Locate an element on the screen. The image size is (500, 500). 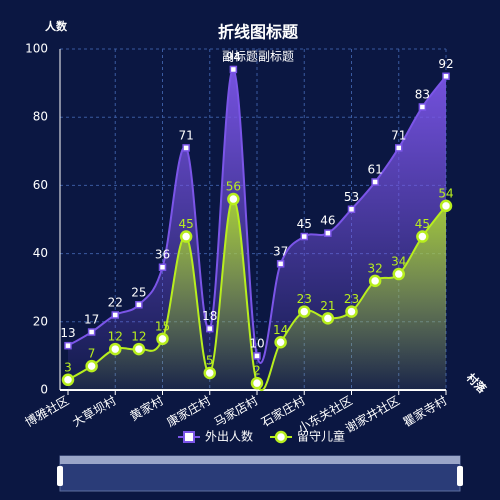
chart-title: 折线图标题 is located at coordinates (258, 32).